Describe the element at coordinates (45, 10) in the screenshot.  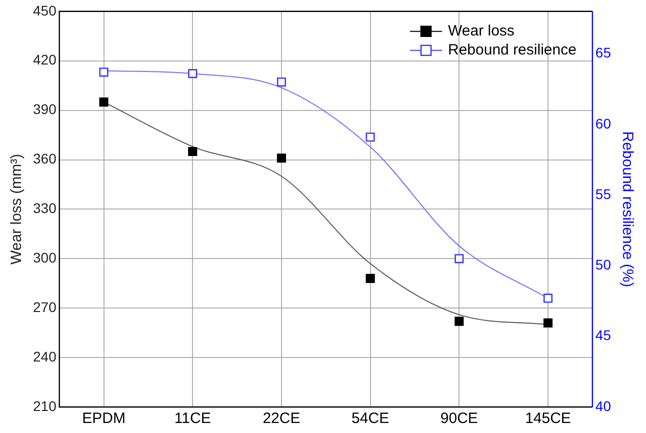
I see `y-tick-label: 450` at that location.